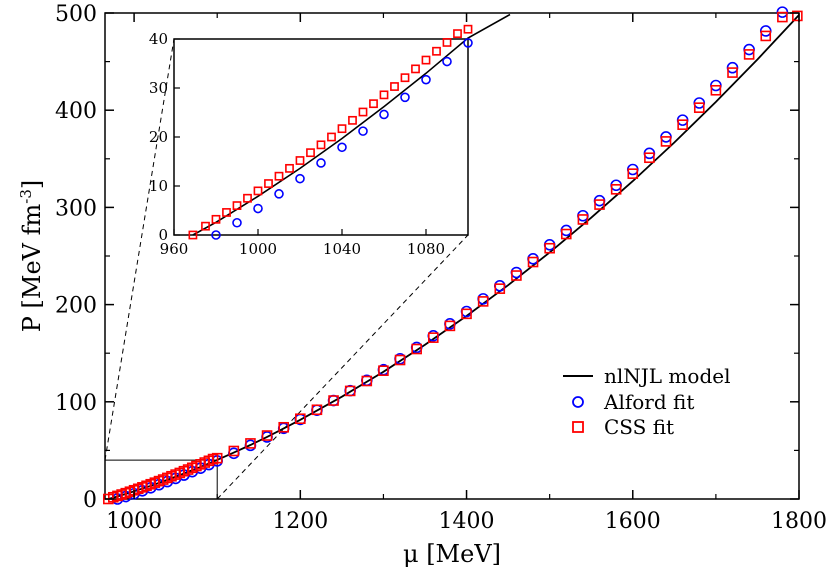 The image size is (830, 570). I want to click on inset-y-tick-label: 40, so click(158, 39).